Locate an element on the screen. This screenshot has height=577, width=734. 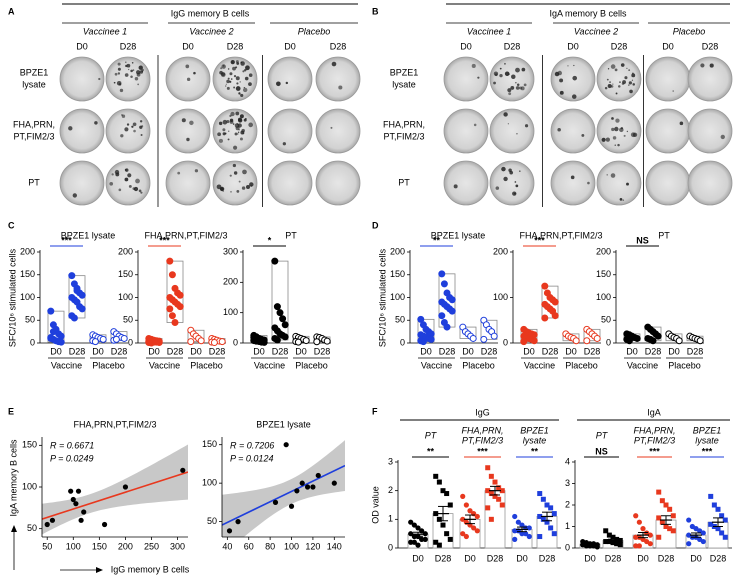
timepoint-label: D0 is located at coordinates (668, 46).